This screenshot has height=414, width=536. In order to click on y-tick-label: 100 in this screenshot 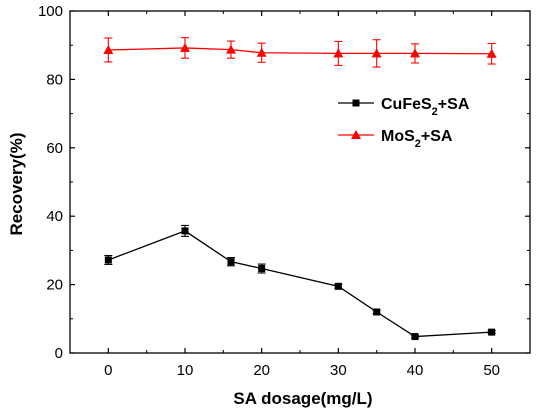, I will do `click(50, 11)`.